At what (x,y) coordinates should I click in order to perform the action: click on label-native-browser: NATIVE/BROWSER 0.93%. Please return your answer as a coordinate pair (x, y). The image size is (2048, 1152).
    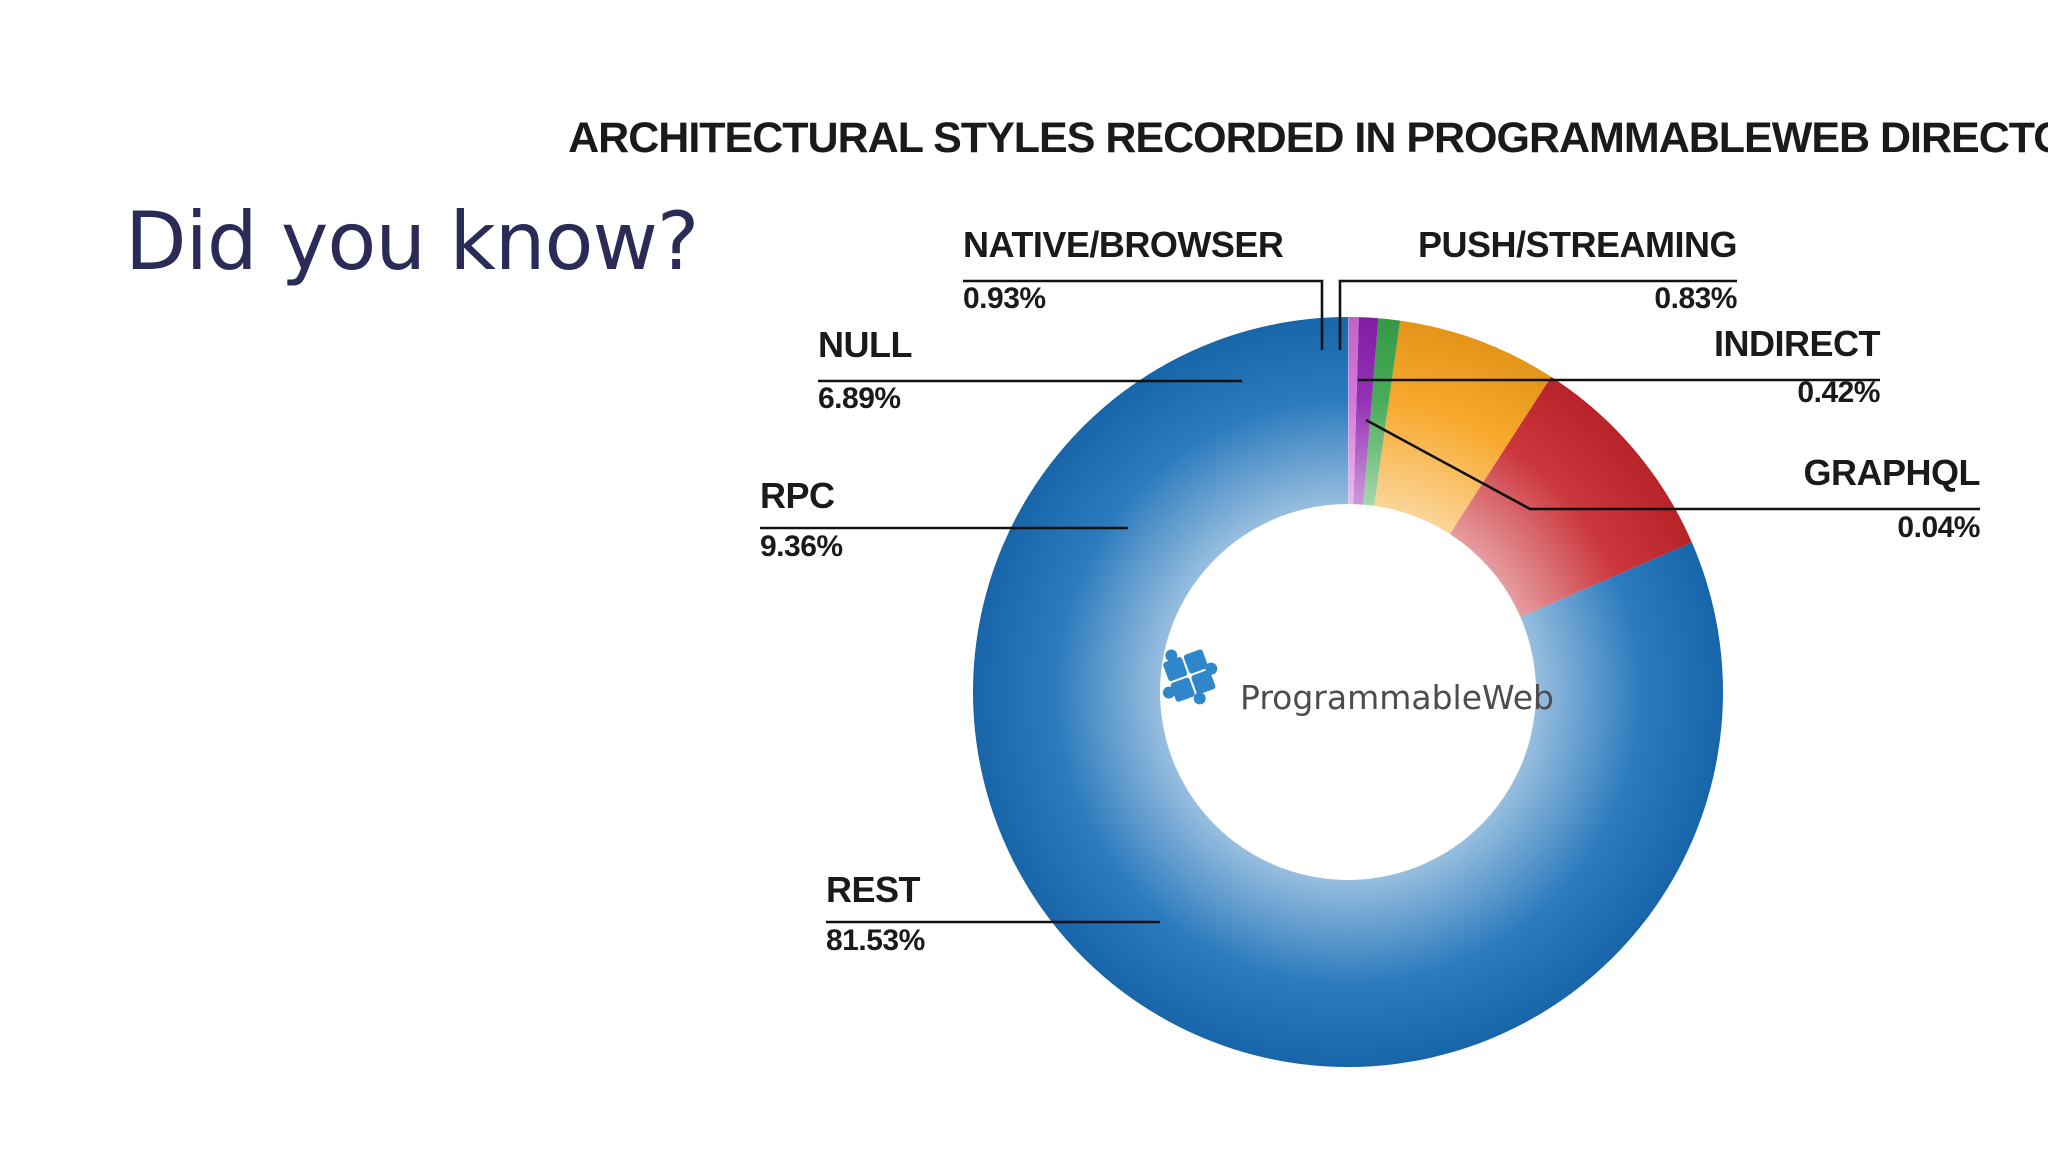
    Looking at the image, I should click on (1143, 287).